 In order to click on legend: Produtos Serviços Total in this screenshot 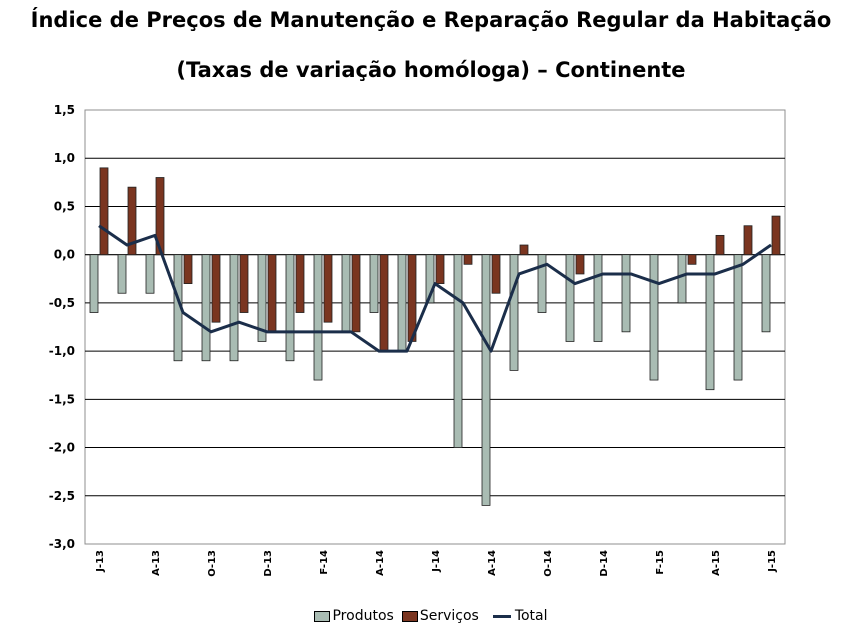, I will do `click(431, 616)`.